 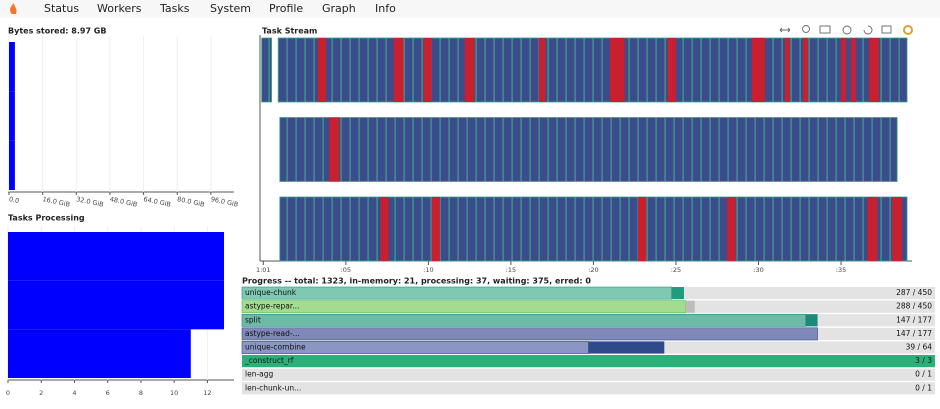 I want to click on x-tick-label: 48.0 GiB, so click(x=123, y=202).